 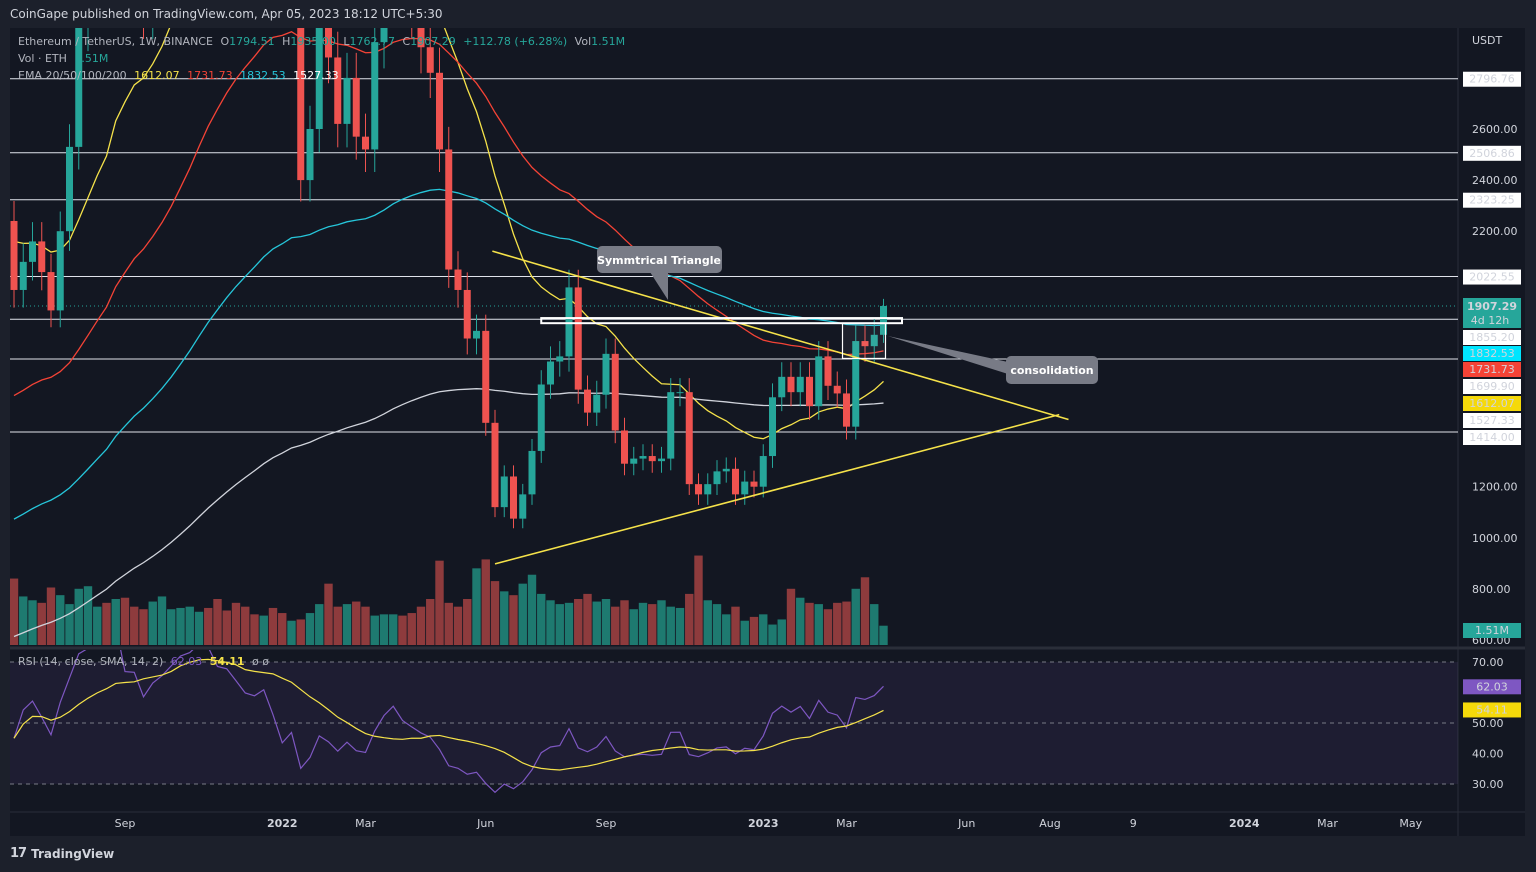 What do you see at coordinates (721, 321) in the screenshot?
I see `resistance-zone-box` at bounding box center [721, 321].